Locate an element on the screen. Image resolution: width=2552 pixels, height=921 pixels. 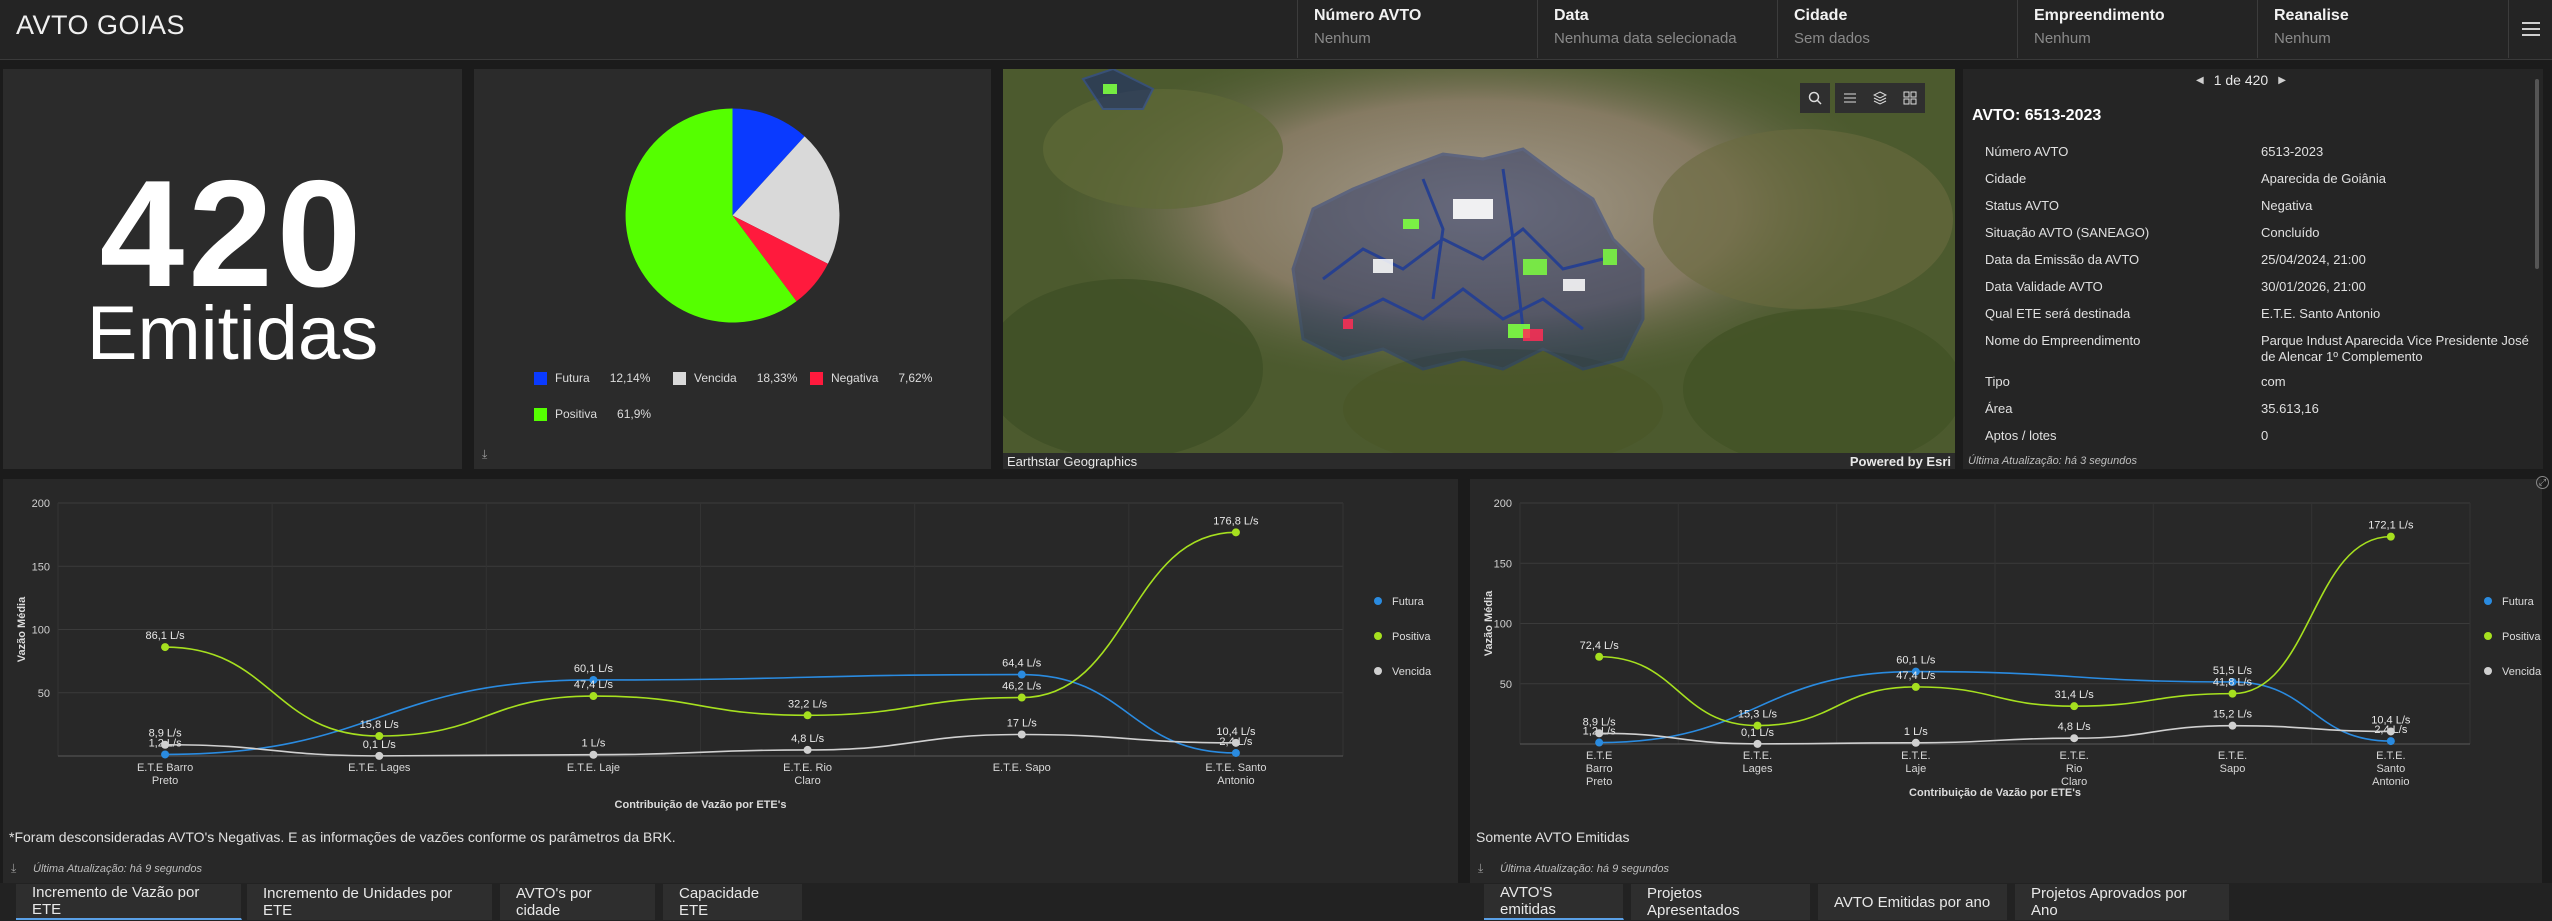
map-layers-button is located at coordinates (1880, 98).